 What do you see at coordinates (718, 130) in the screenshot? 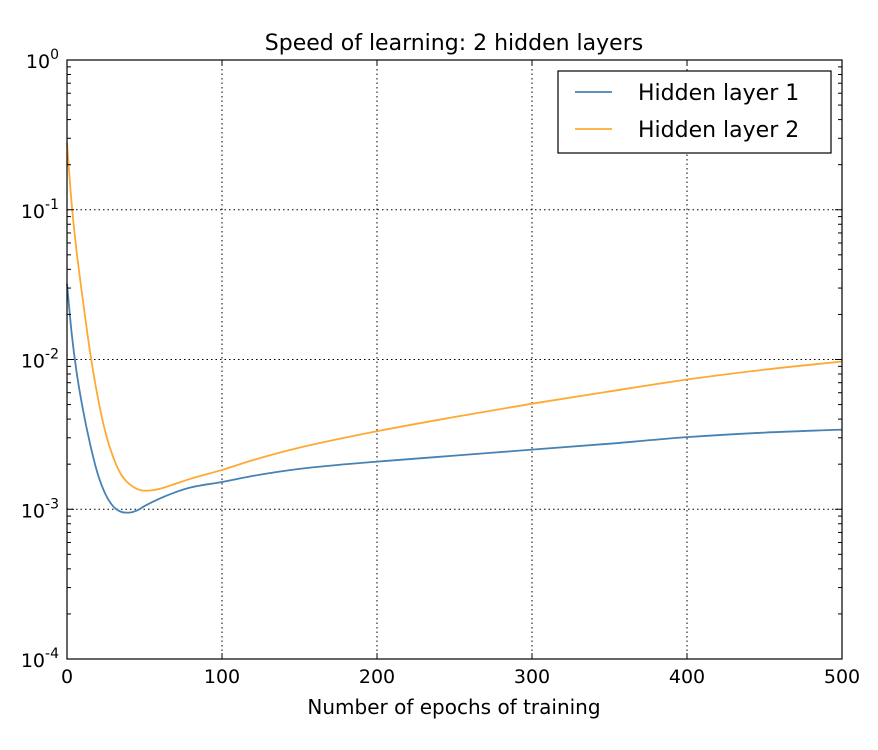
I see `legend-label: Hidden layer 2` at bounding box center [718, 130].